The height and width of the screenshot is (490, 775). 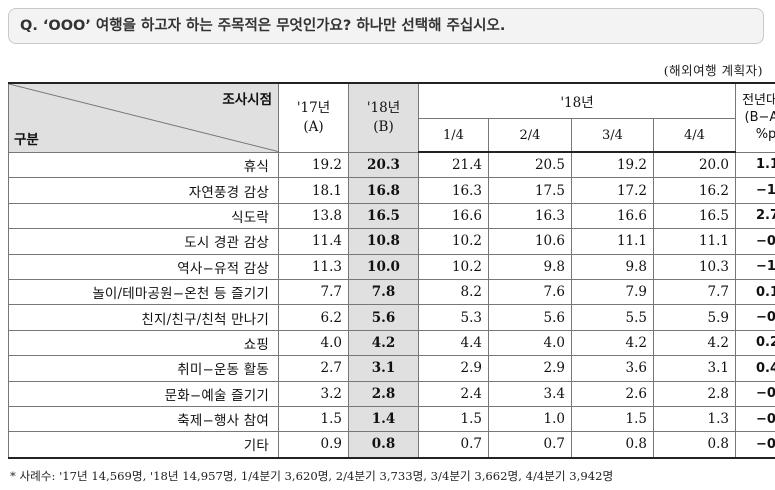 I want to click on cell-q4: 1.3, so click(x=694, y=419).